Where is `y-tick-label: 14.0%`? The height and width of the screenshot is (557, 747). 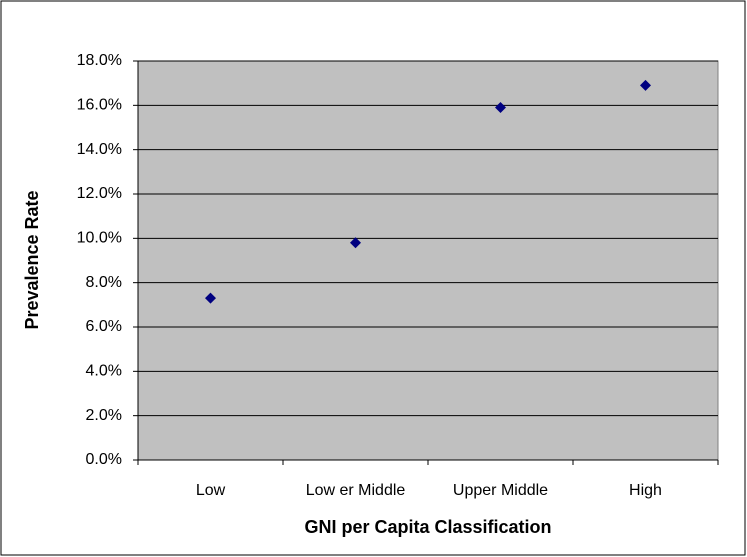
y-tick-label: 14.0% is located at coordinates (99, 149).